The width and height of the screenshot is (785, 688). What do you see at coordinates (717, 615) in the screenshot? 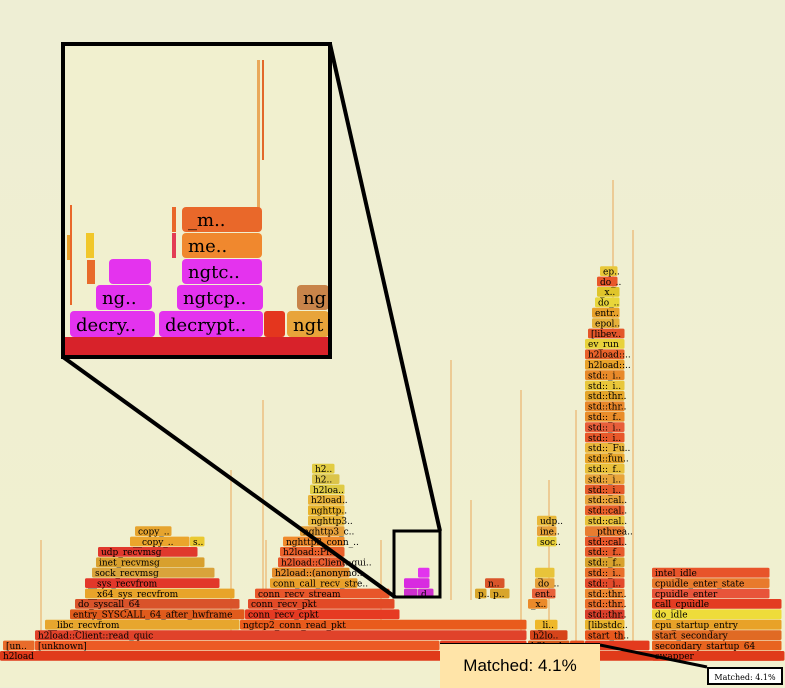
I see `flame-frame: do_idle` at bounding box center [717, 615].